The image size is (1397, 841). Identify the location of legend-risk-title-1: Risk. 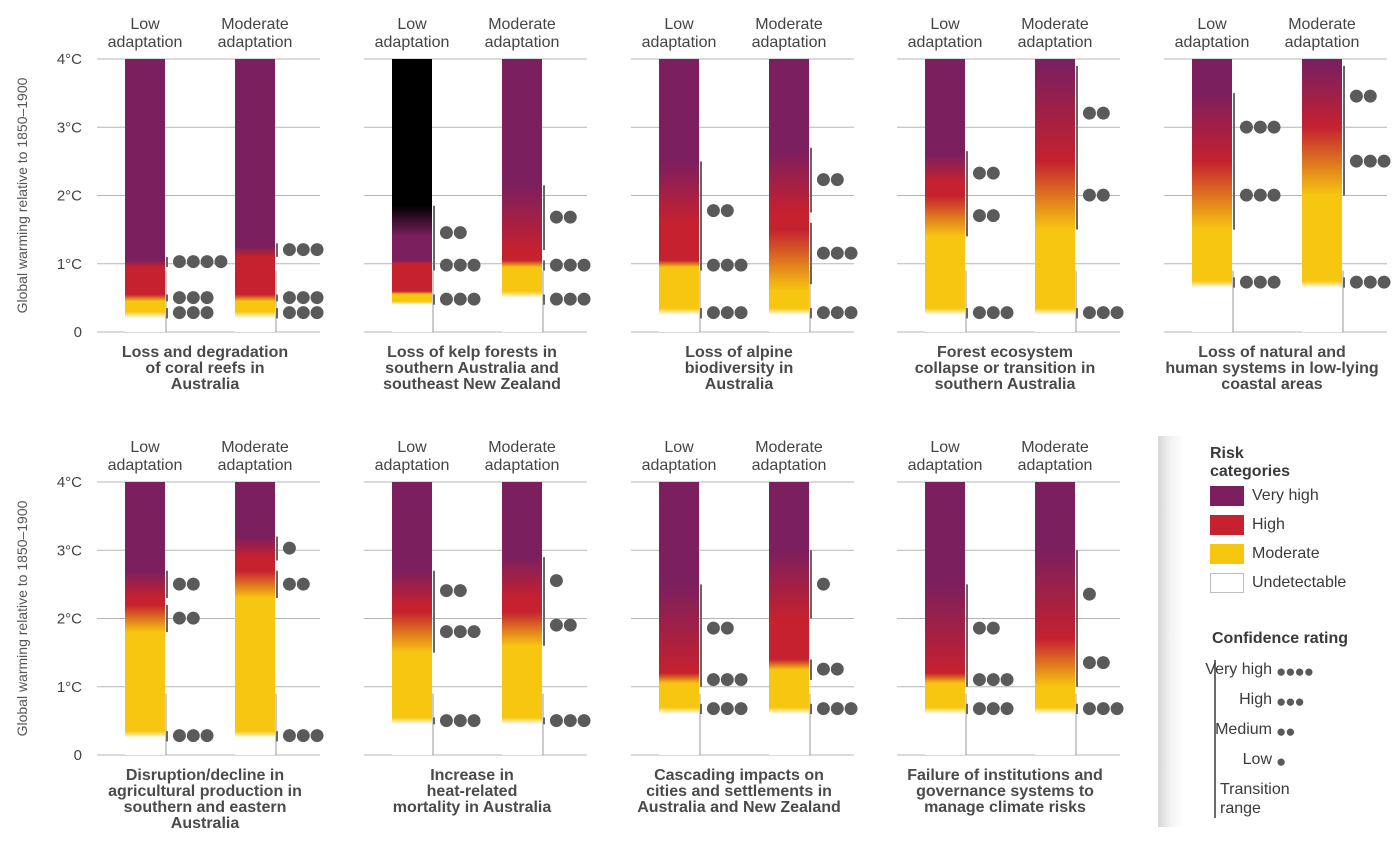
(1227, 453).